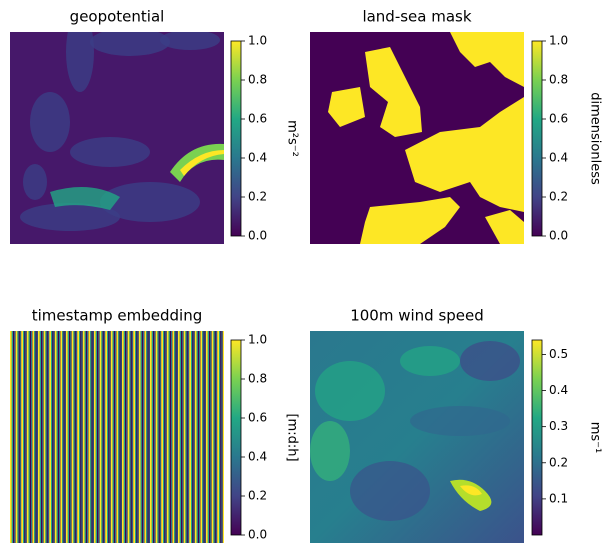 The image size is (610, 555). Describe the element at coordinates (595, 438) in the screenshot. I see `colorbar-label: ms⁻¹` at that location.